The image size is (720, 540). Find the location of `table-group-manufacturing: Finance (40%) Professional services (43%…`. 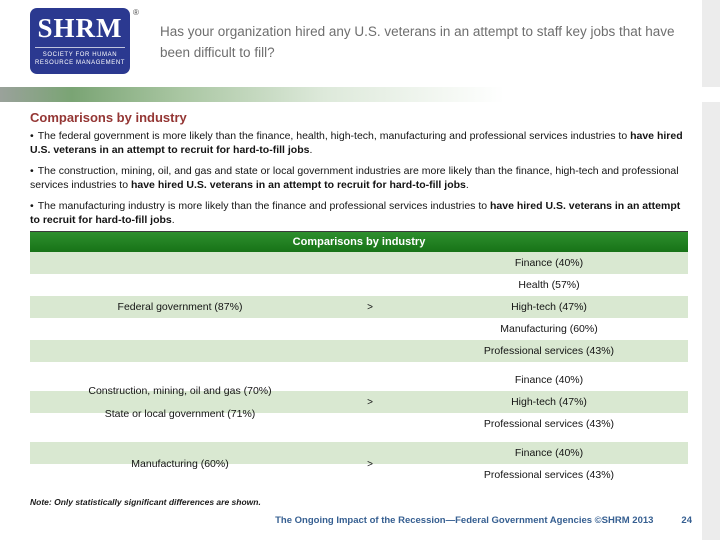

table-group-manufacturing: Finance (40%) Professional services (43%… is located at coordinates (359, 464).